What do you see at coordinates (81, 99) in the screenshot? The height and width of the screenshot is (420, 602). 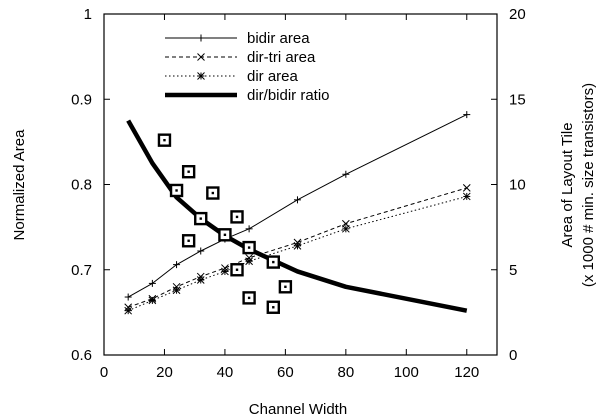 I see `y-left-tick-label: 0.9` at bounding box center [81, 99].